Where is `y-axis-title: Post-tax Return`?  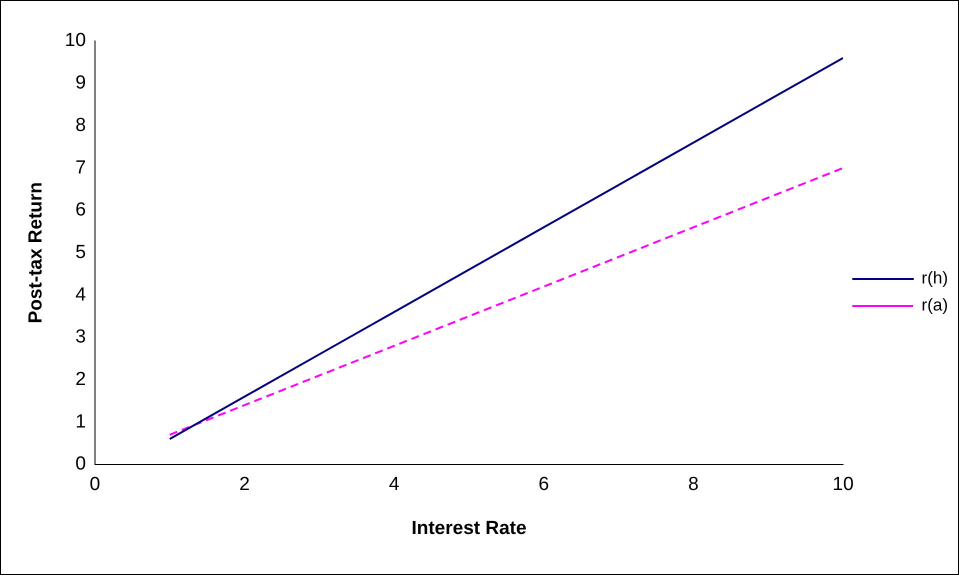 y-axis-title: Post-tax Return is located at coordinates (36, 253).